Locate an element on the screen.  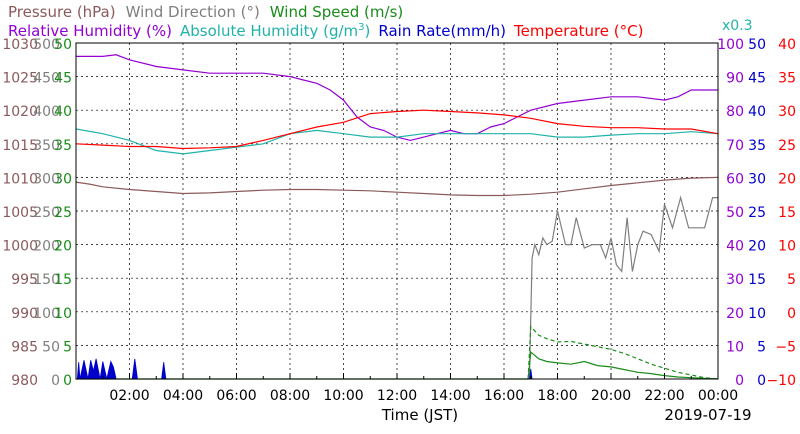
rain-rate-tick-label: 30 is located at coordinates (757, 179).